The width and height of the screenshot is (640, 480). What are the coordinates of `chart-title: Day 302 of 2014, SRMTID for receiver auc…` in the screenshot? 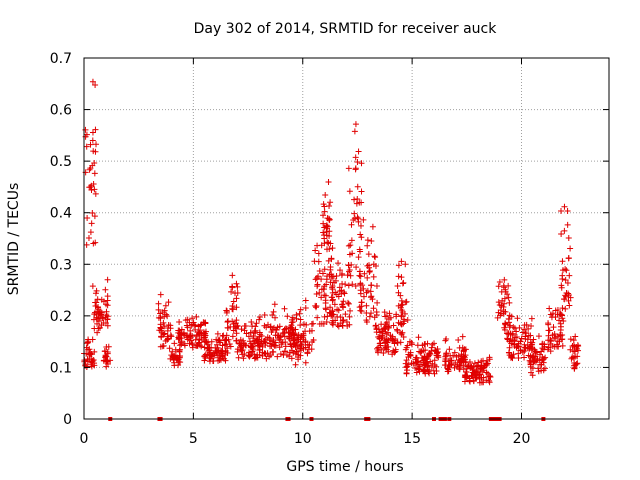 It's located at (346, 29).